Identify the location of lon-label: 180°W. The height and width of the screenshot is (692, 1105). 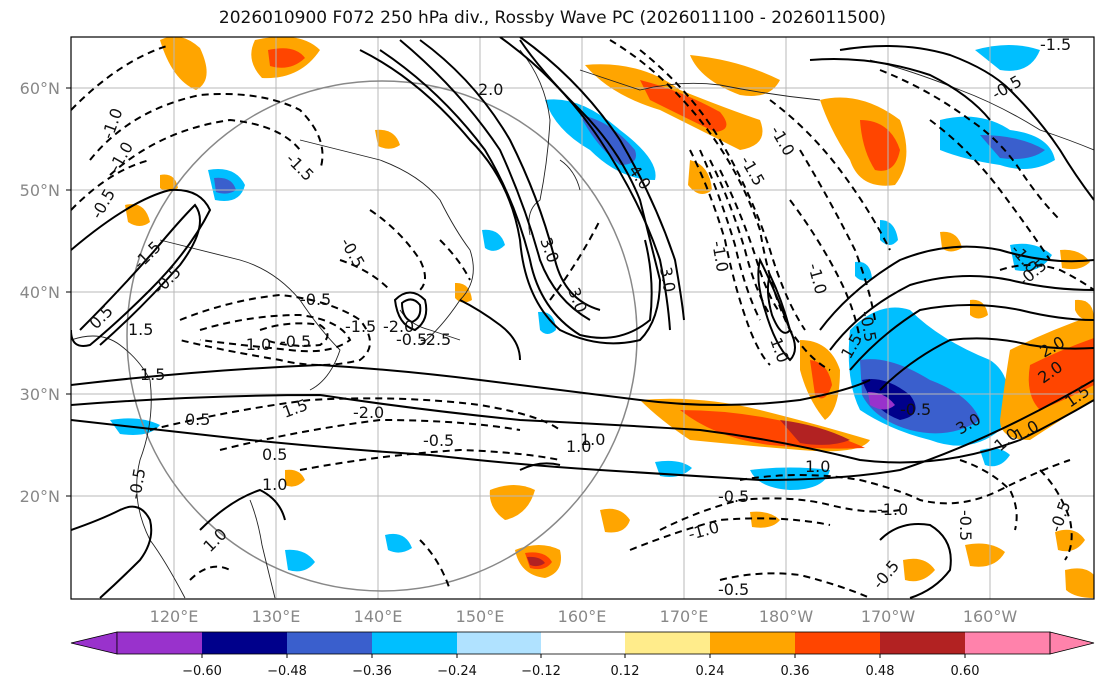
(786, 616).